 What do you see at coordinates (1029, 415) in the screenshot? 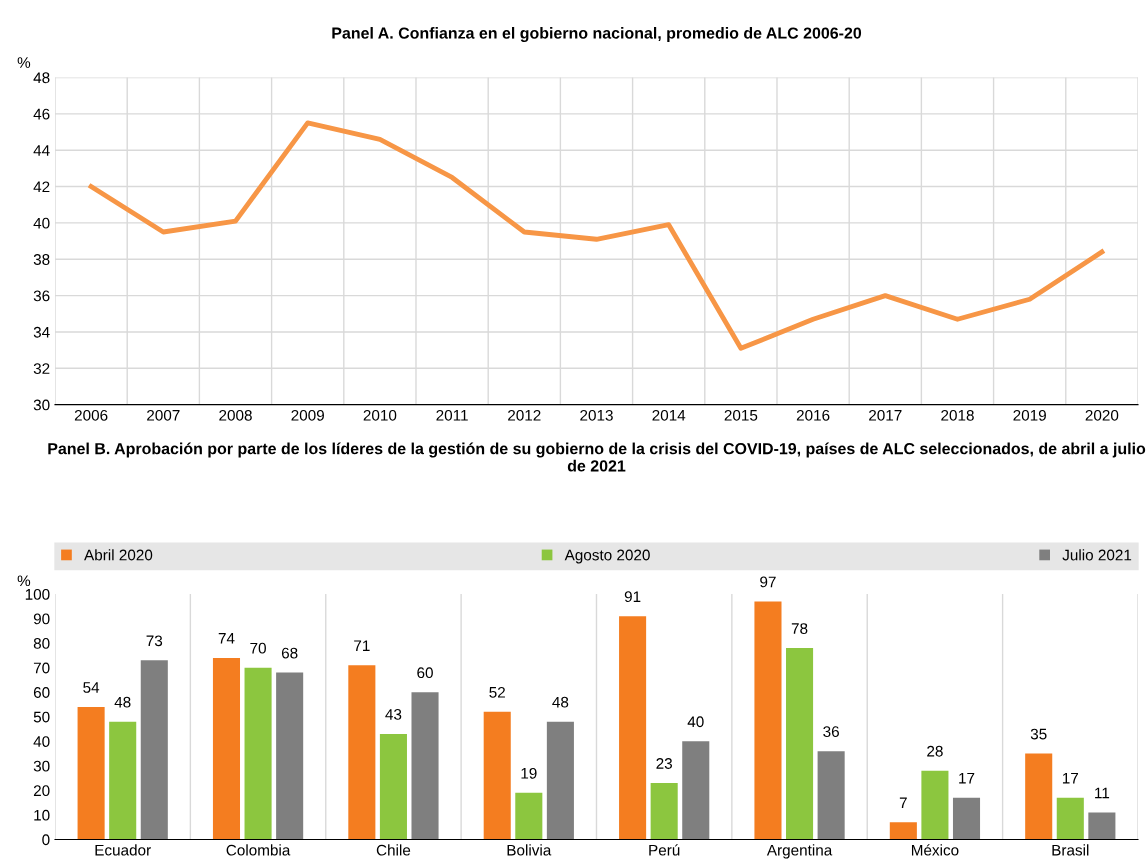
I see `x-tick-label: 2019` at bounding box center [1029, 415].